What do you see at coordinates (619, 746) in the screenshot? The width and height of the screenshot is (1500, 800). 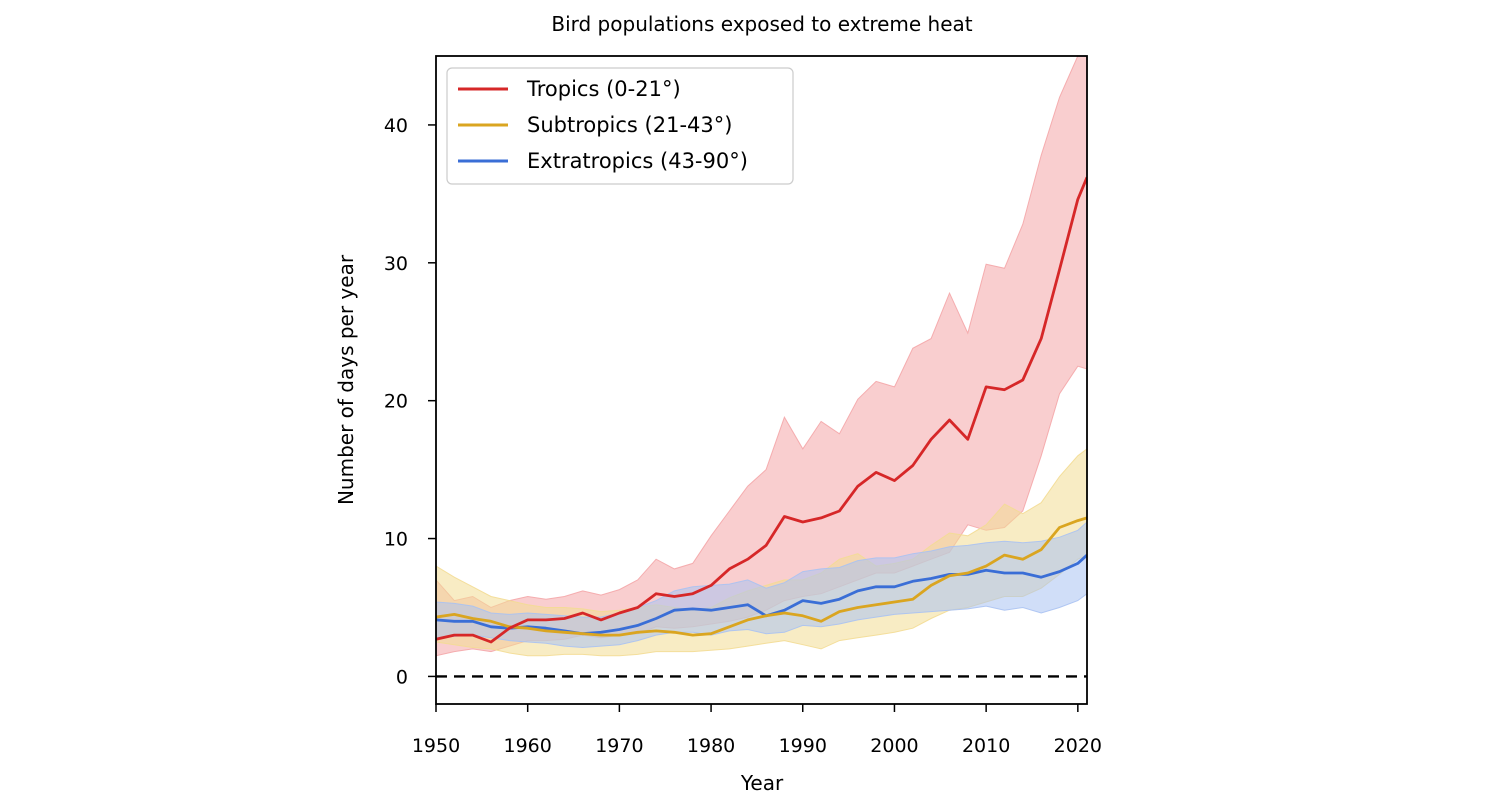 I see `x-tick-label: 1970` at bounding box center [619, 746].